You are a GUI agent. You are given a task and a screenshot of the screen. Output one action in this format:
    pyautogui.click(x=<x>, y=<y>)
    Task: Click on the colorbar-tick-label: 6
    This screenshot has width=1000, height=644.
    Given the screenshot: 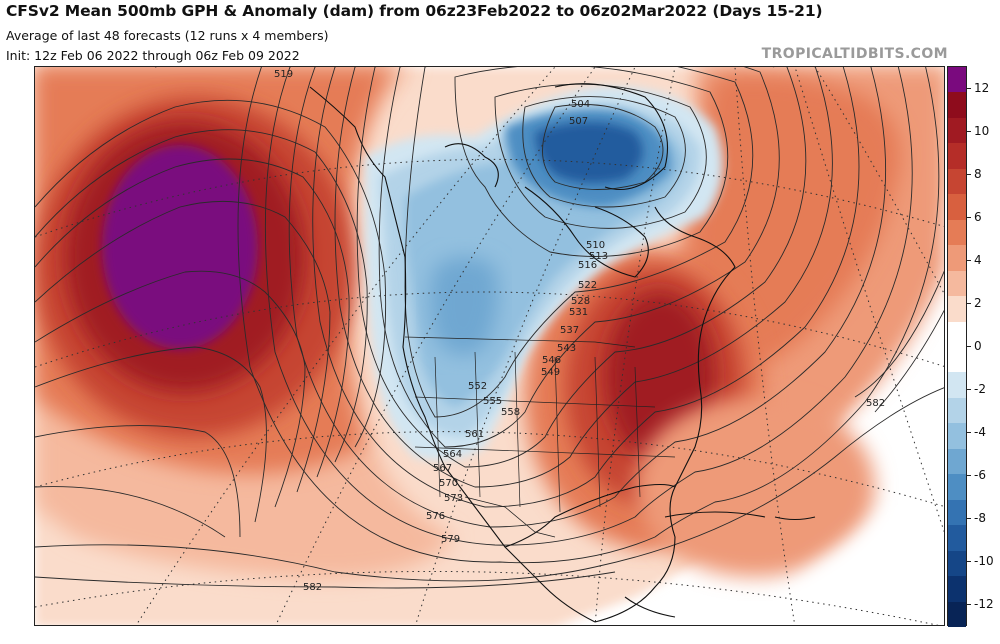 What is the action you would take?
    pyautogui.click(x=978, y=216)
    